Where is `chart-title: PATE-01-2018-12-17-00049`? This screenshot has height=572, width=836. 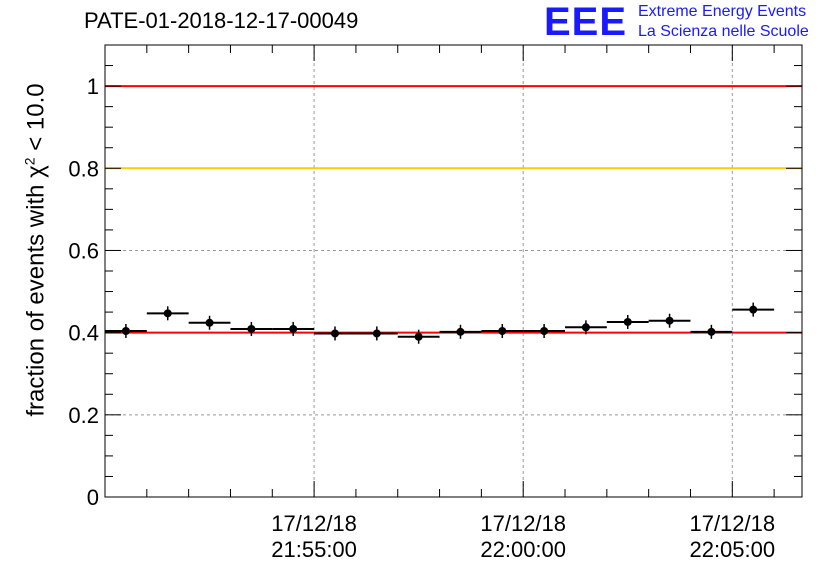 chart-title: PATE-01-2018-12-17-00049 is located at coordinates (221, 20).